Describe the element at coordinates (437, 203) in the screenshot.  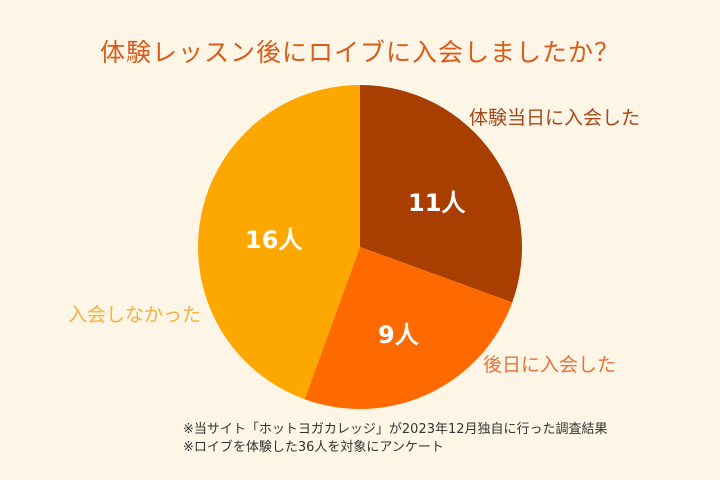
I see `slice-value-same-day: 11人` at that location.